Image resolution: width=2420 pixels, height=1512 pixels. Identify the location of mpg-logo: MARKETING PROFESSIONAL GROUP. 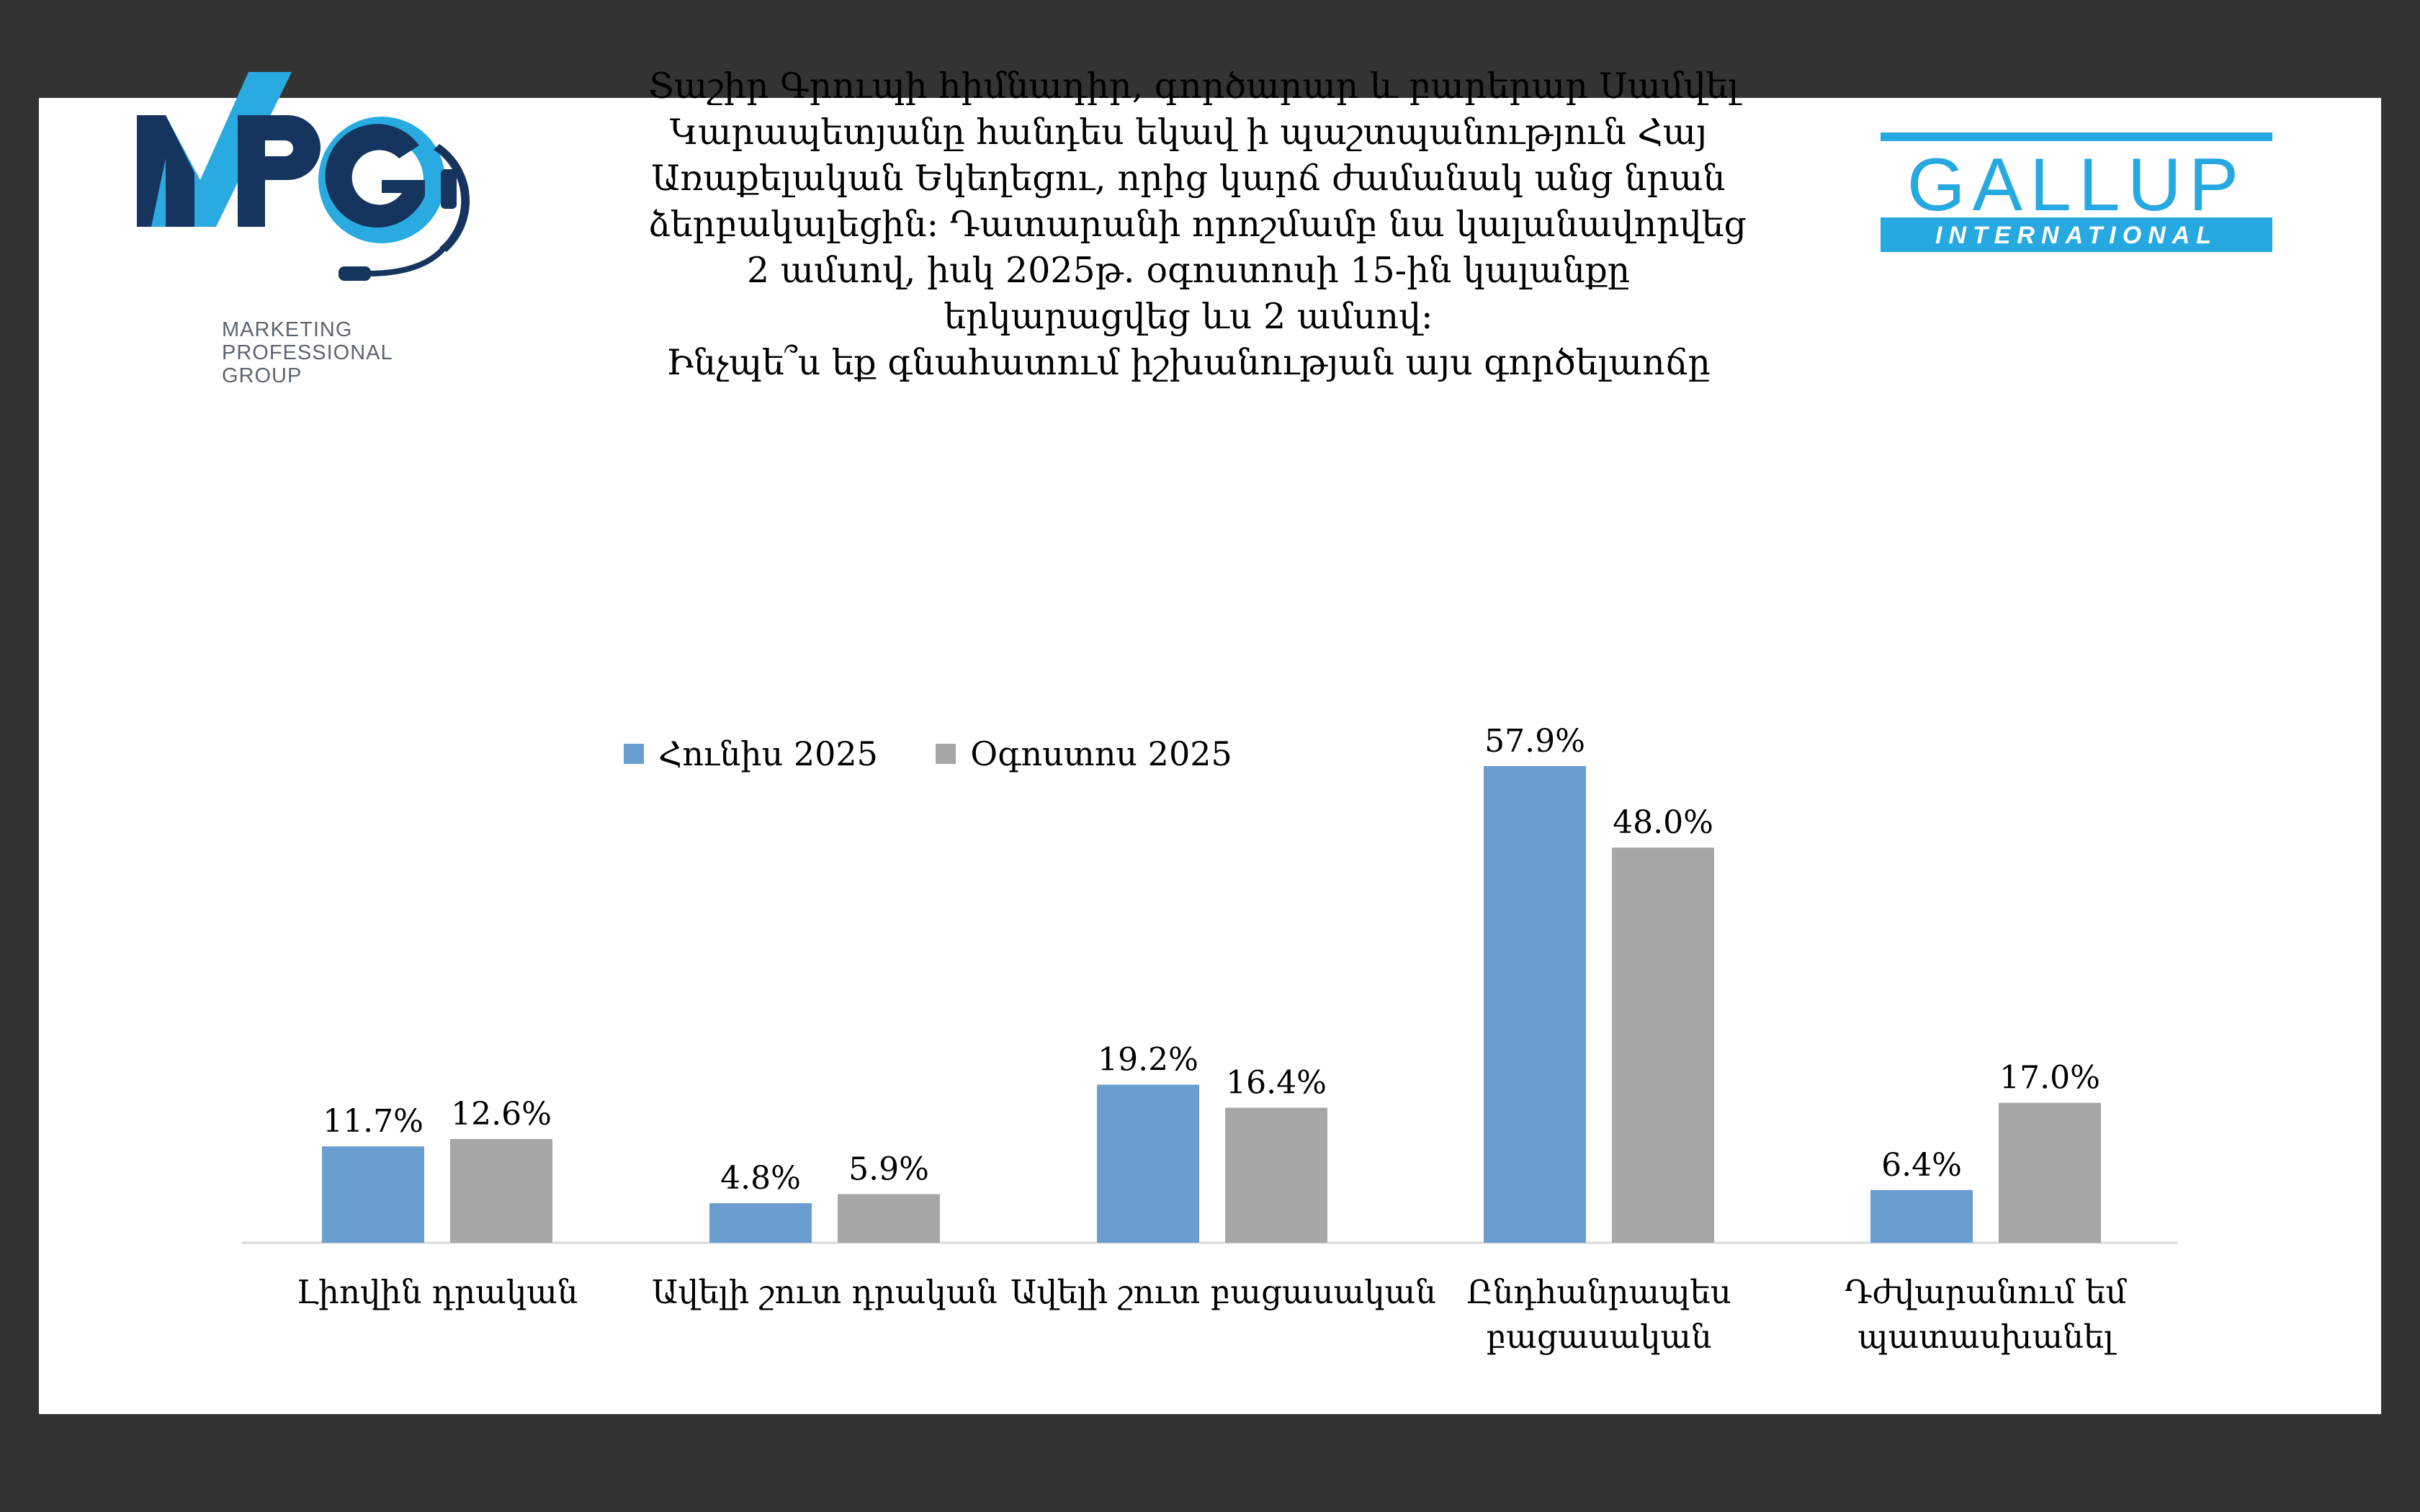
(310, 229).